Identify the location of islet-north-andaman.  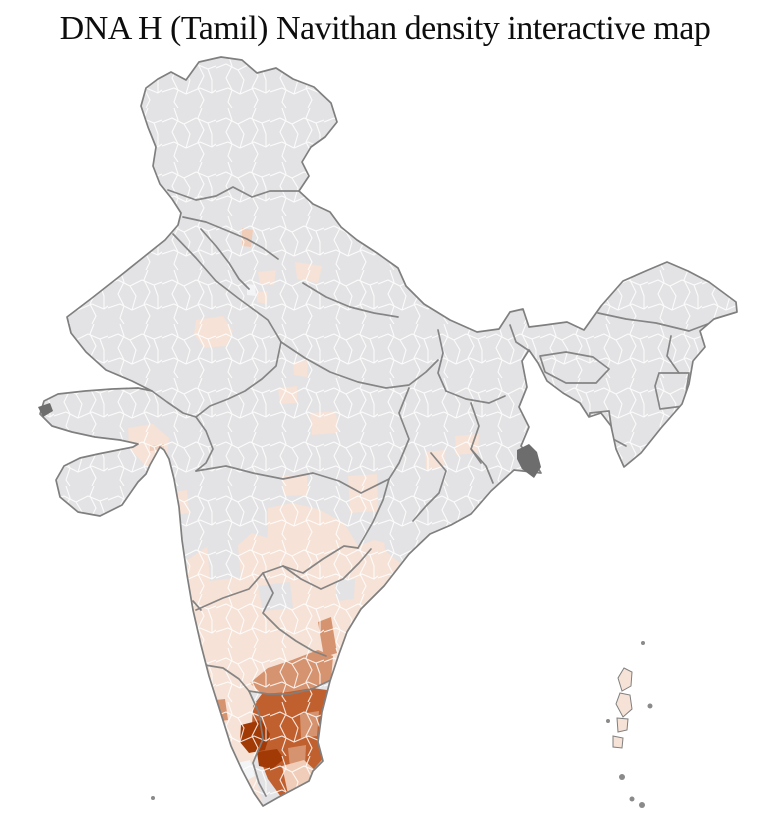
(643, 643).